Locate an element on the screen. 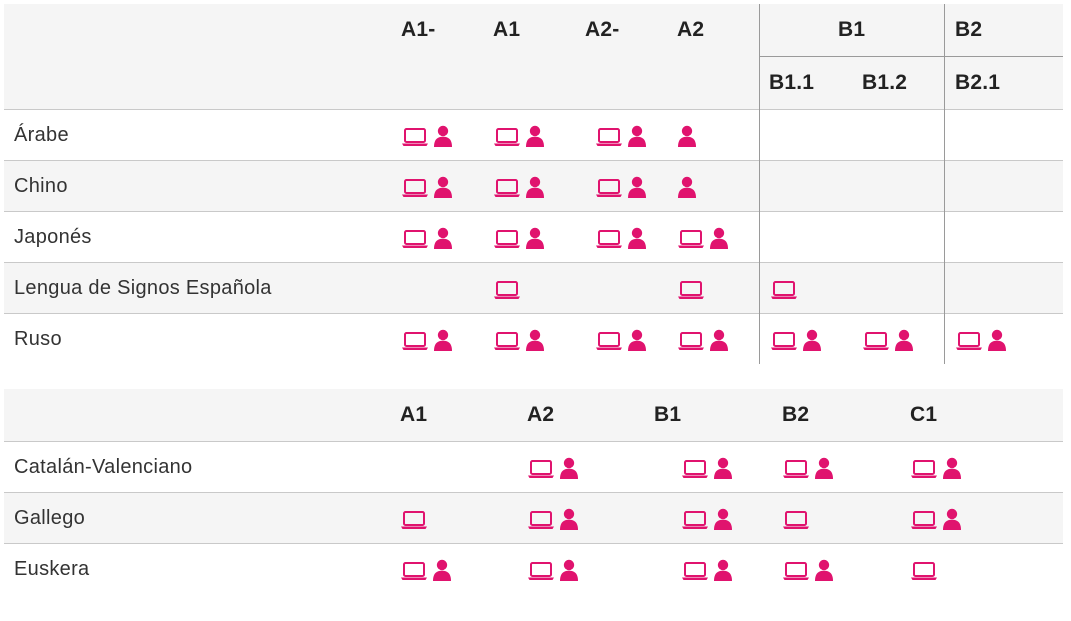 The height and width of the screenshot is (621, 1071). col-header-b1: B1 is located at coordinates (852, 29).